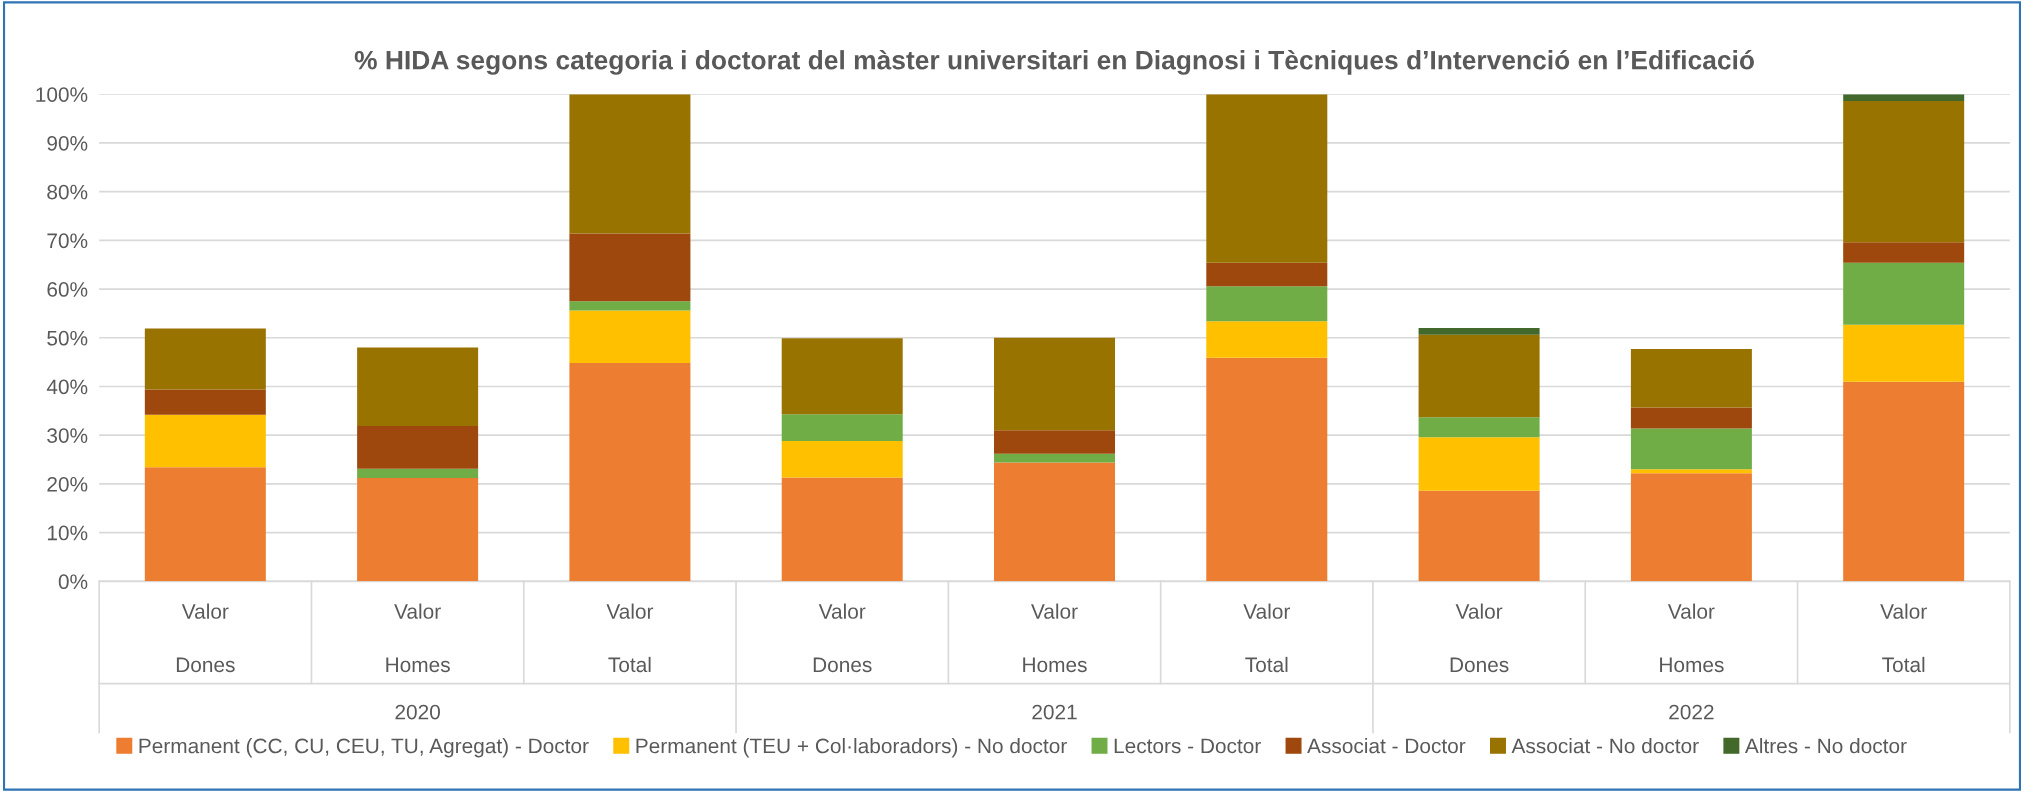  What do you see at coordinates (1054, 712) in the screenshot?
I see `text: 2021` at bounding box center [1054, 712].